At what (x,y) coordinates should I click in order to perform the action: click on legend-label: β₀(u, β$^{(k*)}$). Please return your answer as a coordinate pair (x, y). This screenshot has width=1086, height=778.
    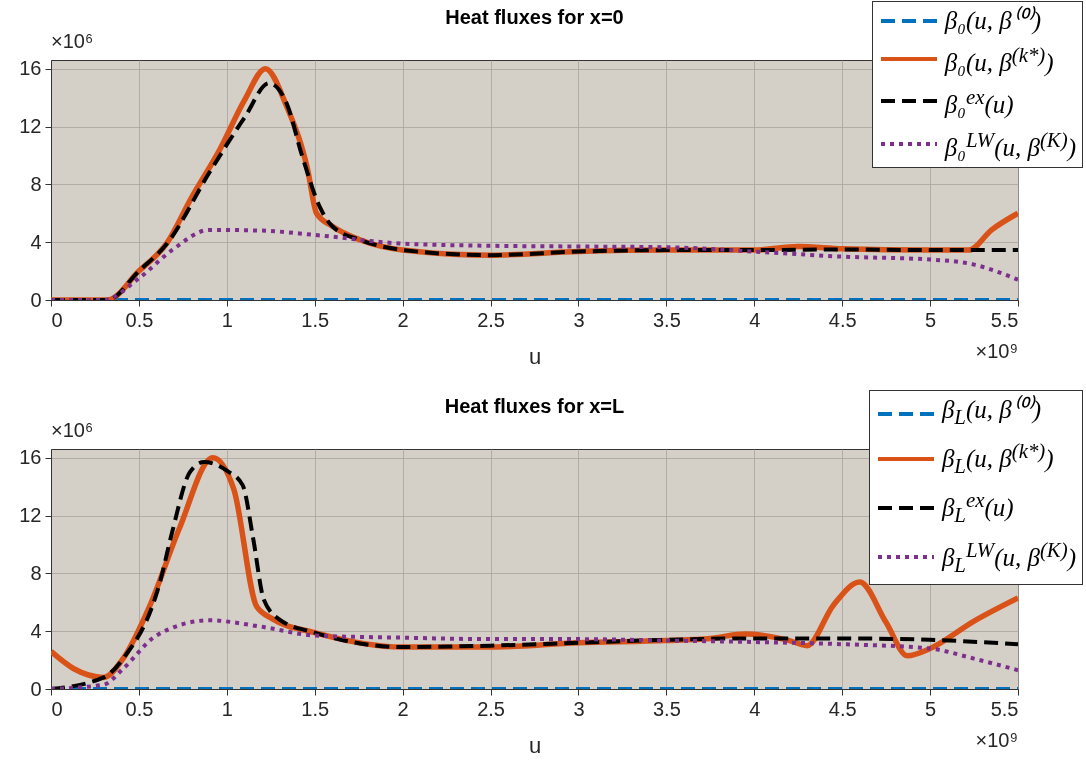
    Looking at the image, I should click on (999, 60).